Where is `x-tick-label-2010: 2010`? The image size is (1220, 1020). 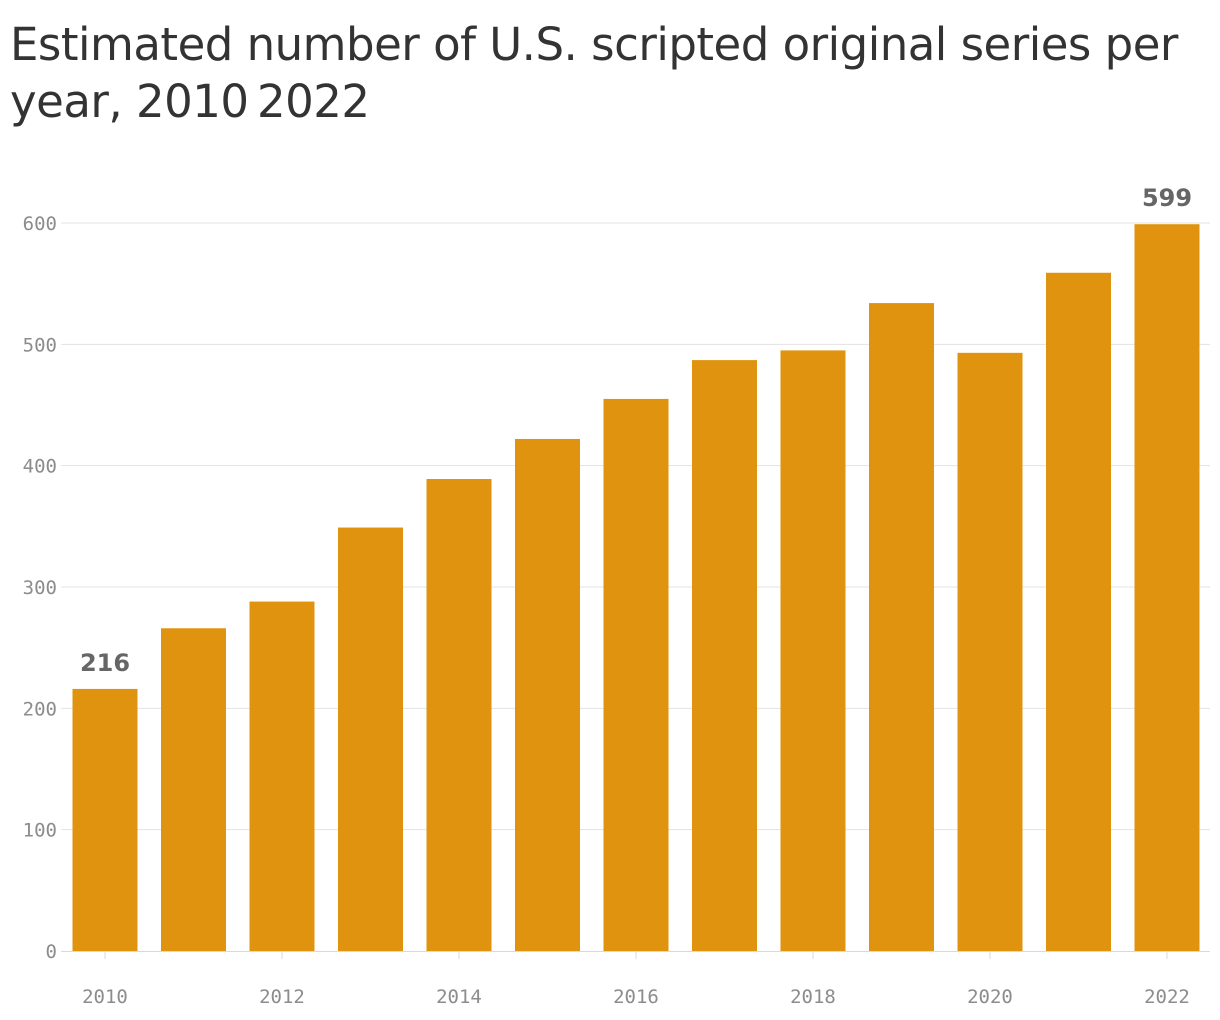
x-tick-label-2010: 2010 is located at coordinates (105, 997).